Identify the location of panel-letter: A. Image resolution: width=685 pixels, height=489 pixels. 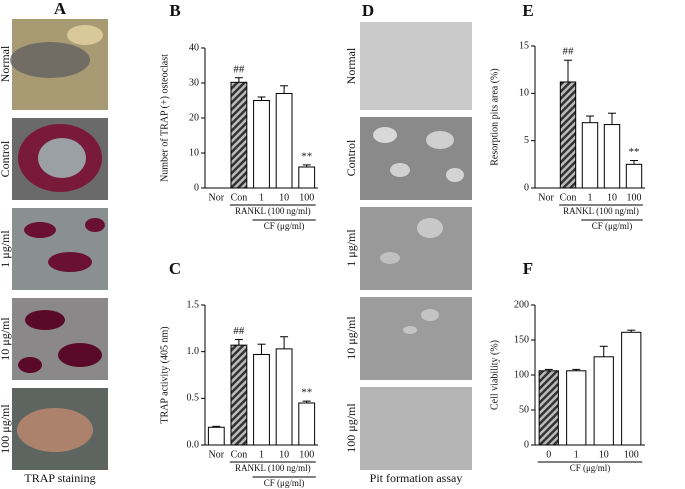
(60, 9).